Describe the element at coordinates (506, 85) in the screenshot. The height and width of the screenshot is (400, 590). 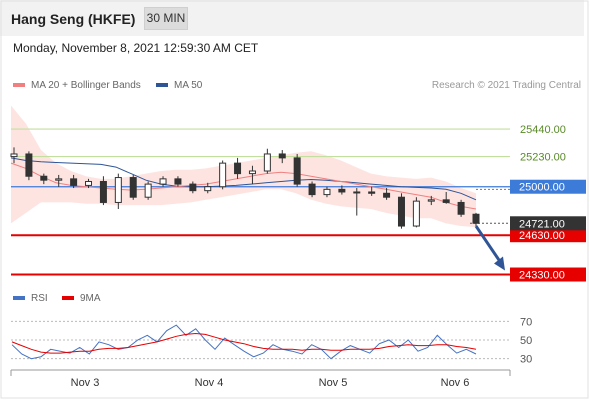
I see `research-credit: Research © 2021 Trading Central` at that location.